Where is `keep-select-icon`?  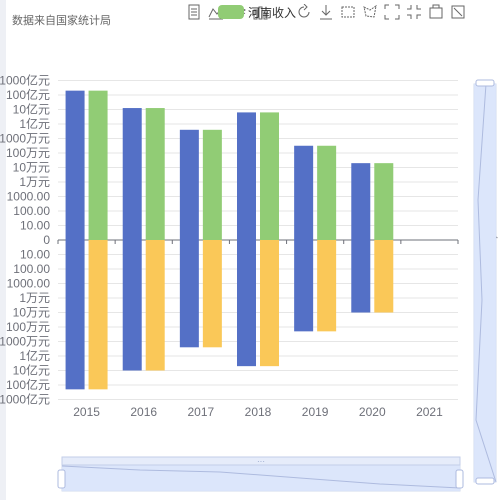 keep-select-icon is located at coordinates (436, 12).